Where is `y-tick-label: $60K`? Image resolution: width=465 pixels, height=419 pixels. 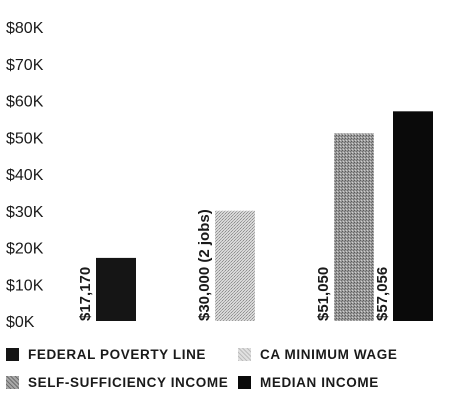 y-tick-label: $60K is located at coordinates (25, 102).